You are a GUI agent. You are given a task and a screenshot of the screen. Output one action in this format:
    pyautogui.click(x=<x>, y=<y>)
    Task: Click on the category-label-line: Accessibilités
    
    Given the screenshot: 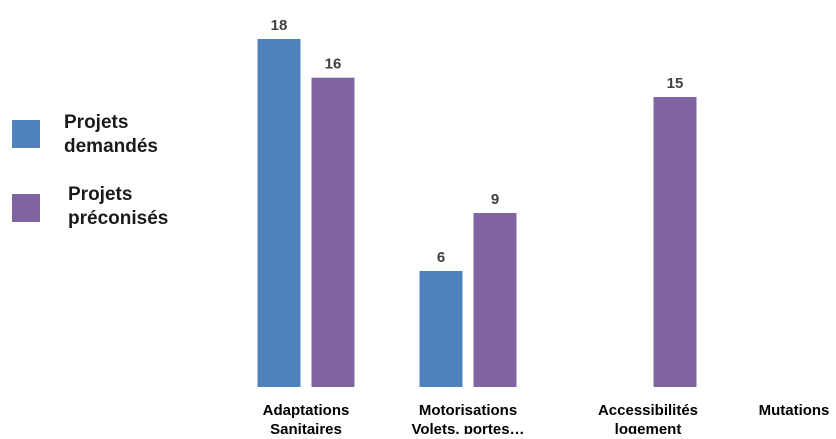 What is the action you would take?
    pyautogui.click(x=648, y=410)
    